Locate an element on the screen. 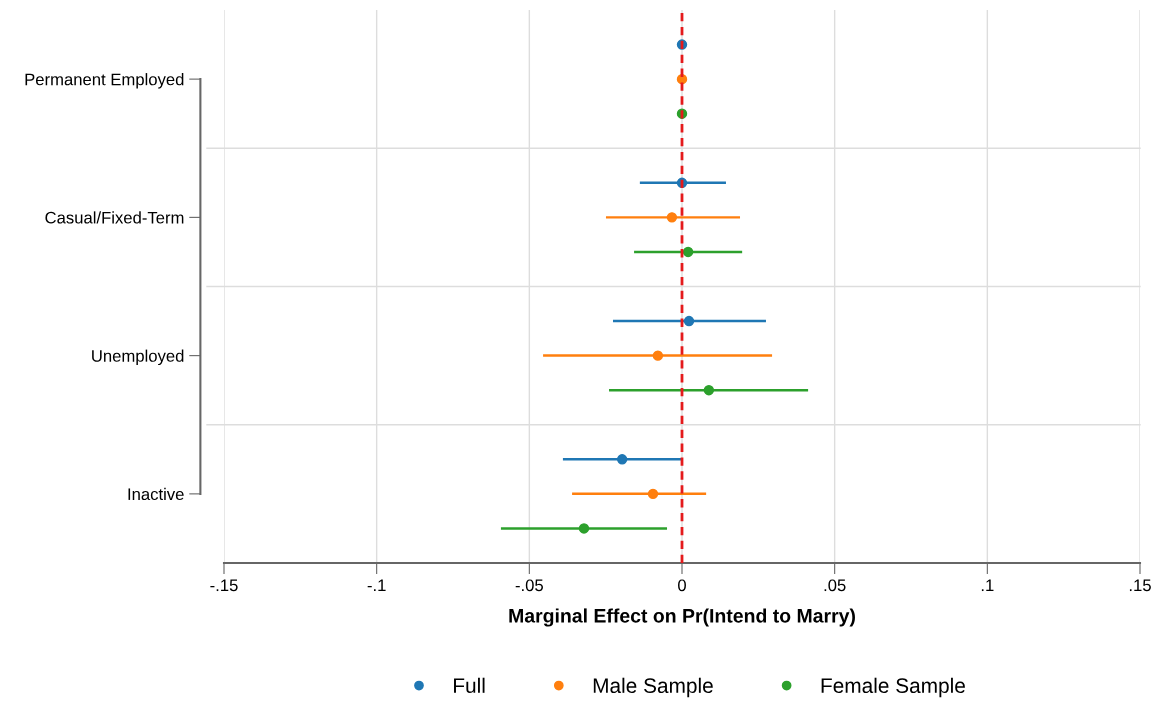 This screenshot has height=702, width=1158. x-tick-label: 0 is located at coordinates (682, 585).